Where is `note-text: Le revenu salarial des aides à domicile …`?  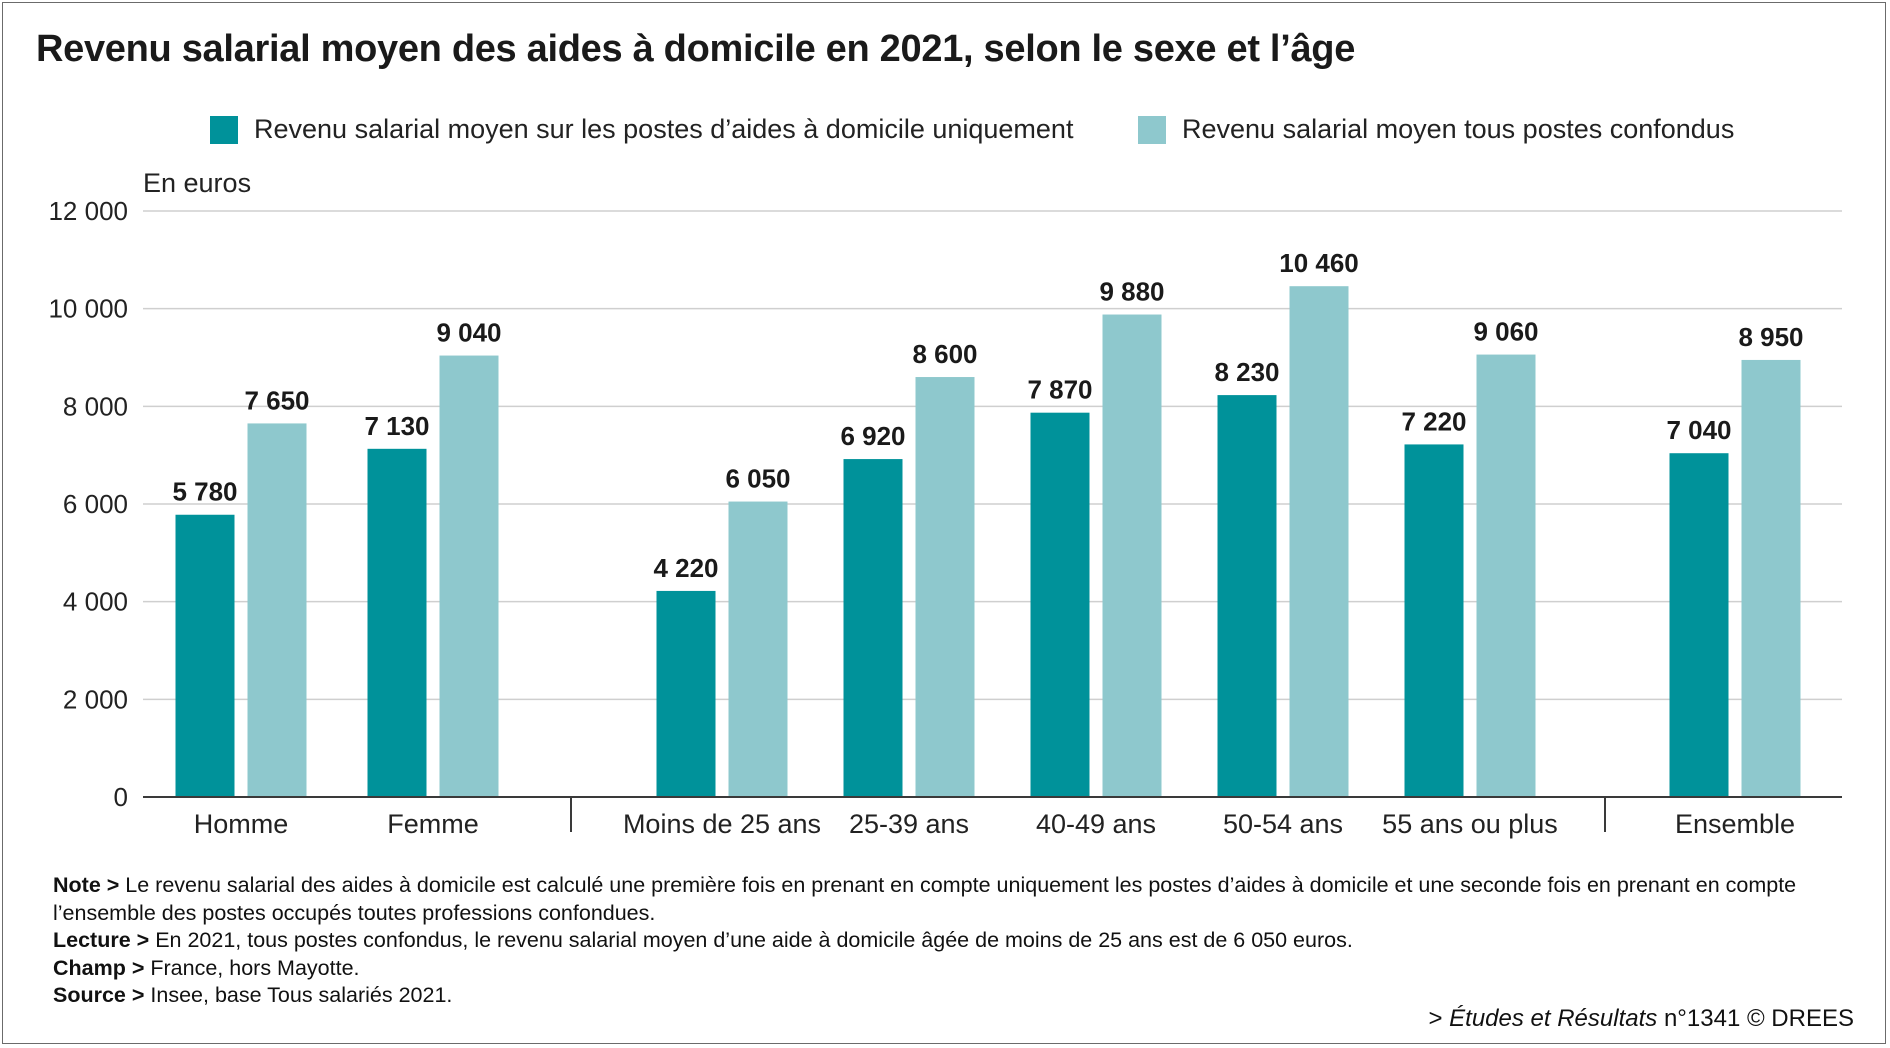
note-text: Le revenu salarial des aides à domicile … is located at coordinates (925, 899).